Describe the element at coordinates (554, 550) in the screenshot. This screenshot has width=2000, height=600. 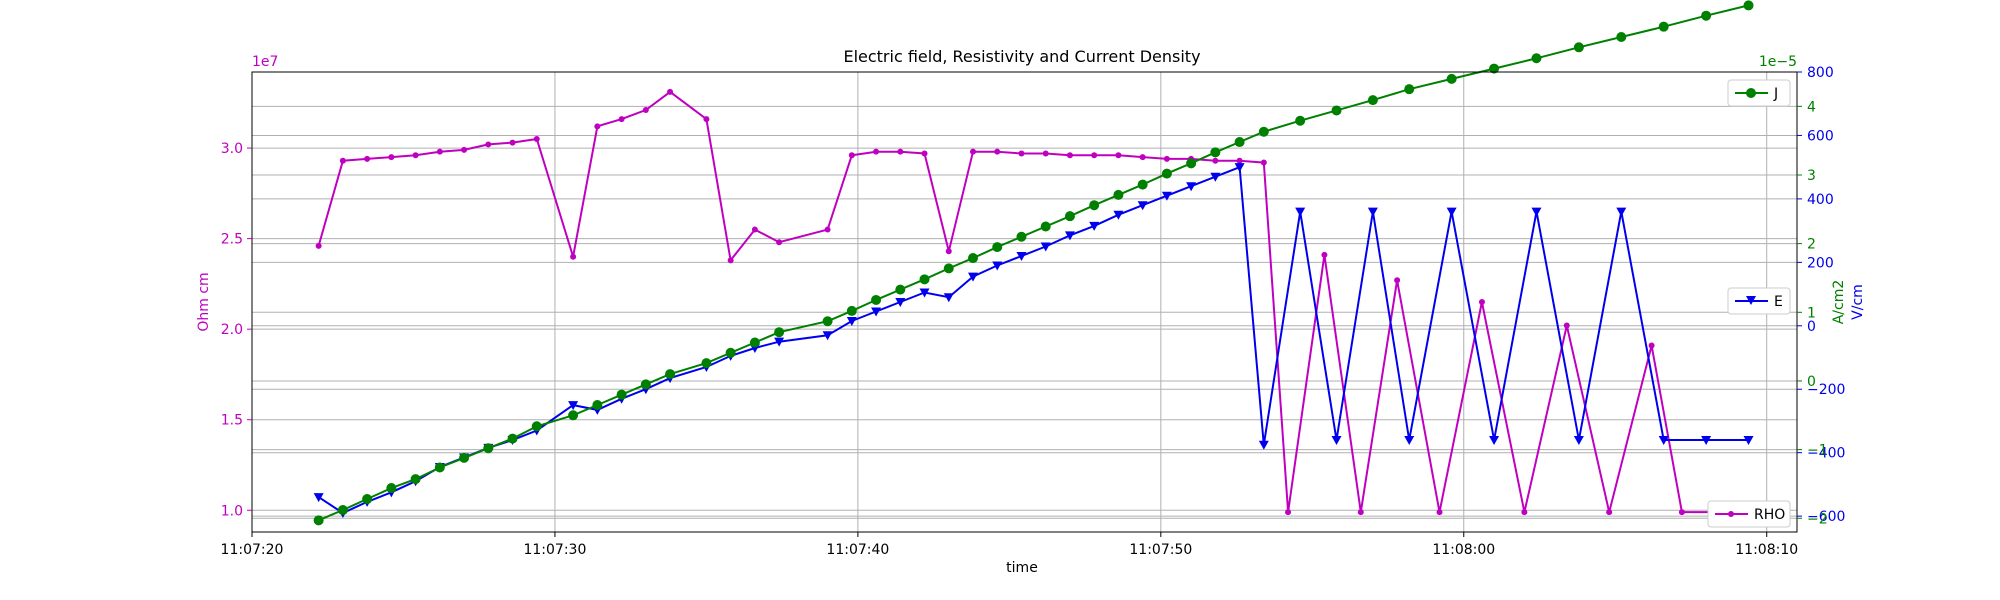
I see `x-tick-label: 11:07:30` at that location.